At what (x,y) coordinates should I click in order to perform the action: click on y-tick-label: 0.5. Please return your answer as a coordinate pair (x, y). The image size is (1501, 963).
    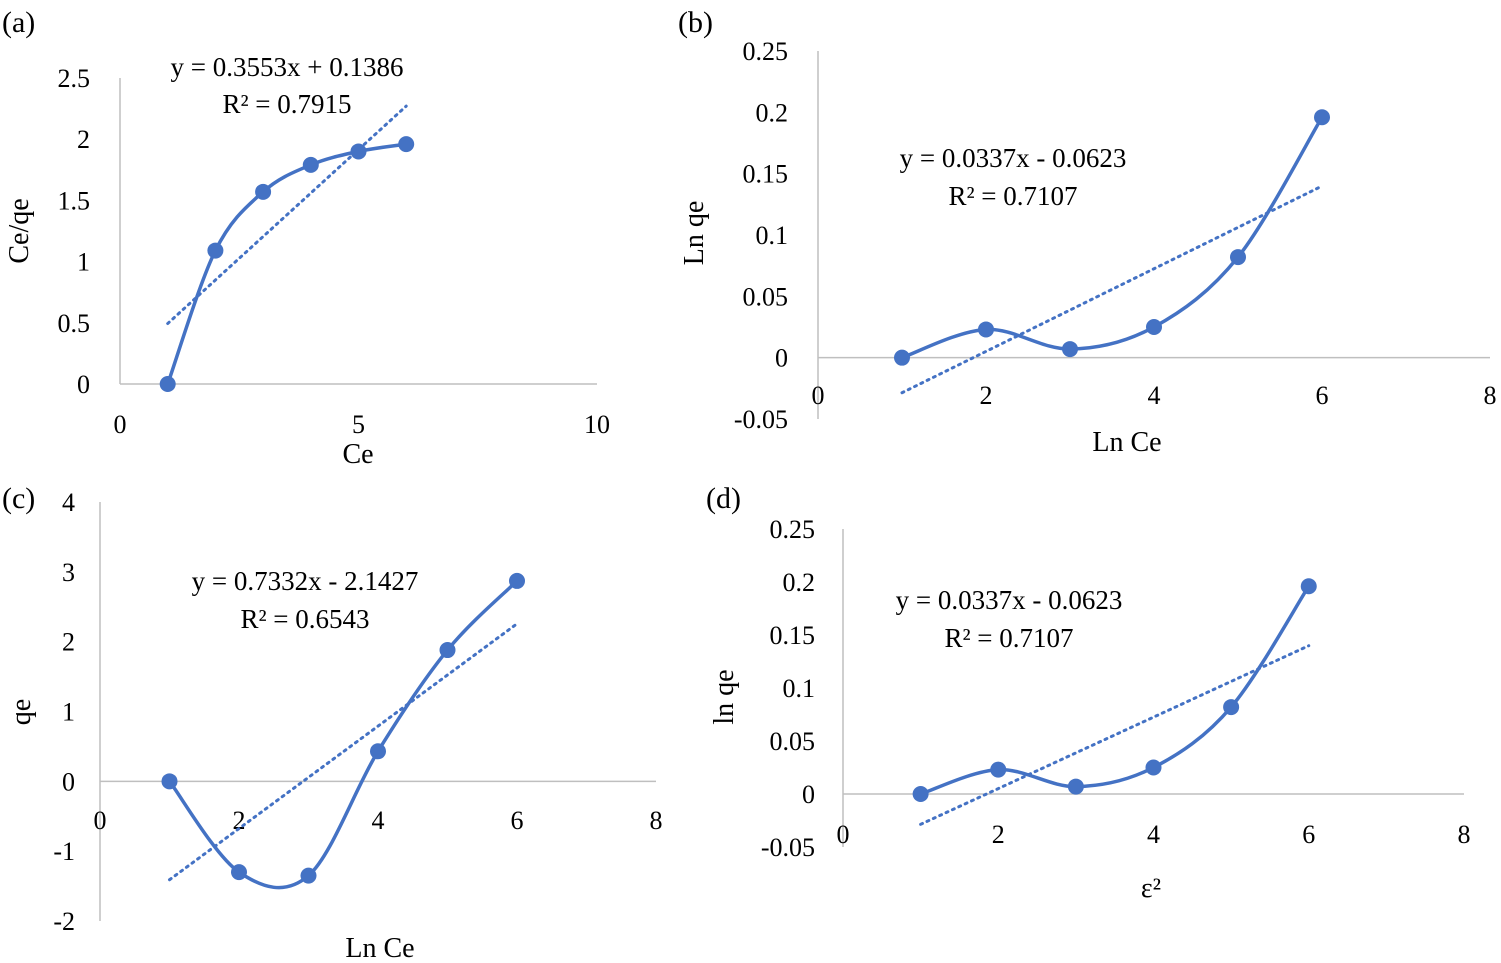
    Looking at the image, I should click on (74, 323).